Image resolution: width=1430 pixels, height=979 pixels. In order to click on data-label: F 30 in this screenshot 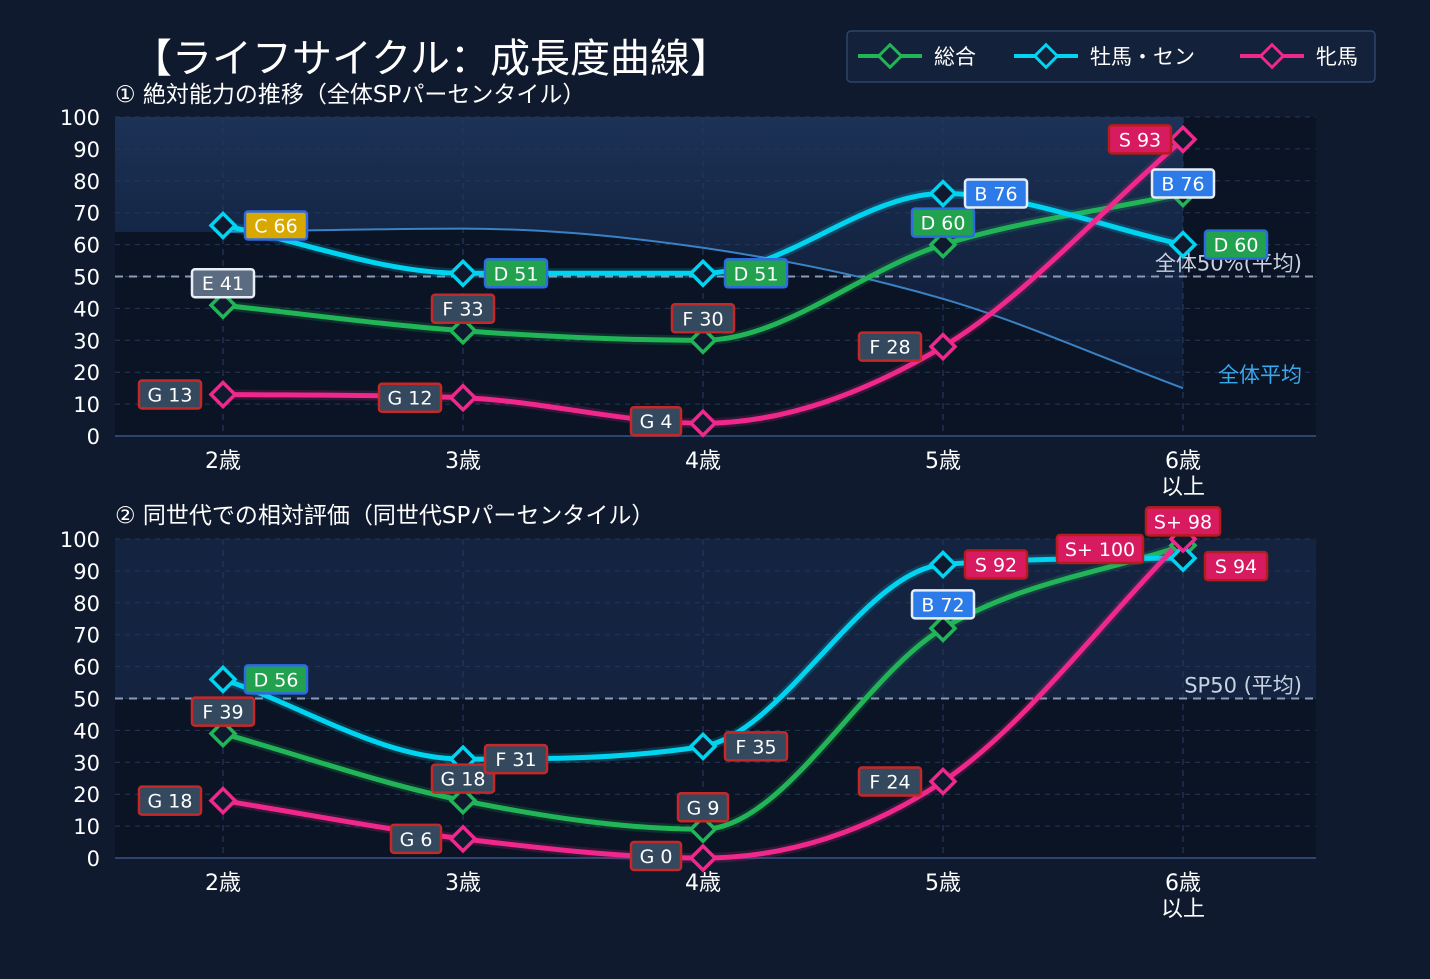, I will do `click(703, 318)`.